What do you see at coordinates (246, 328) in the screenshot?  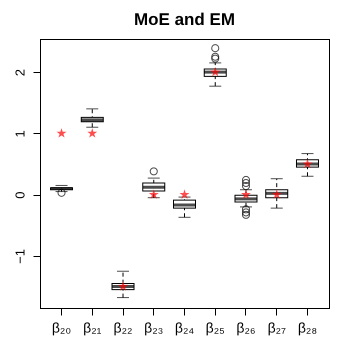 I see `x-tick-label: β₂₆` at bounding box center [246, 328].